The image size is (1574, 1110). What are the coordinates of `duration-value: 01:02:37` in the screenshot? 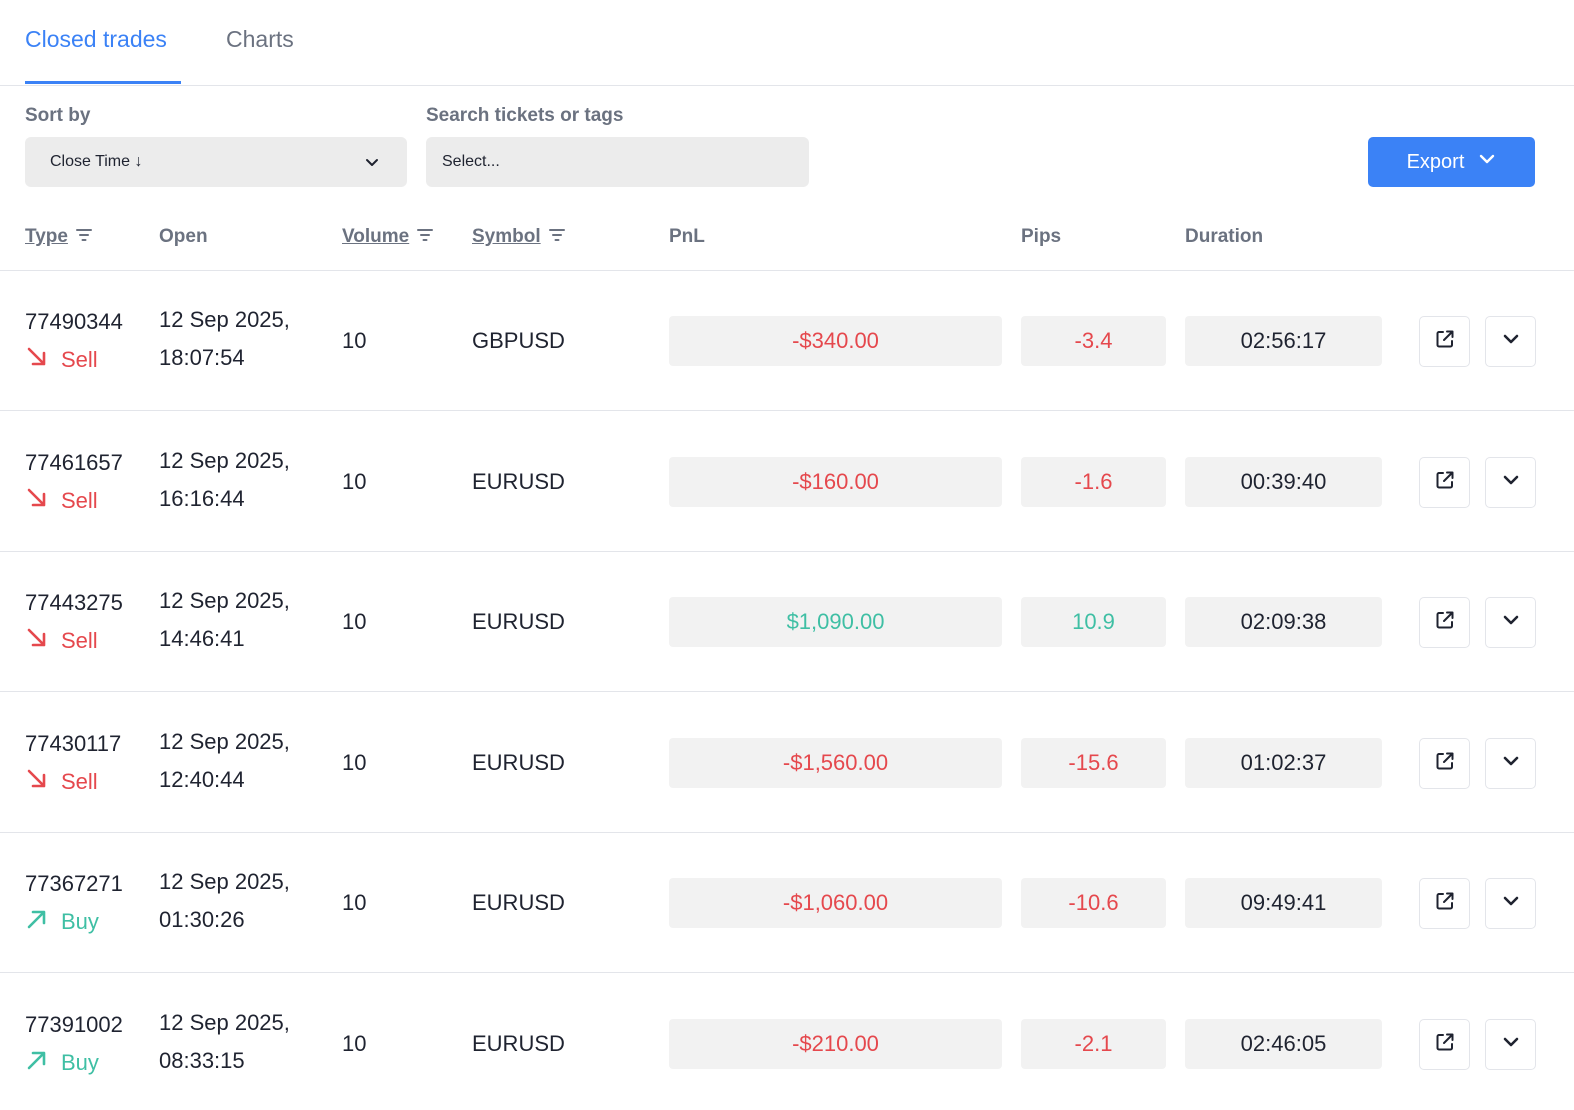 It's located at (1283, 762).